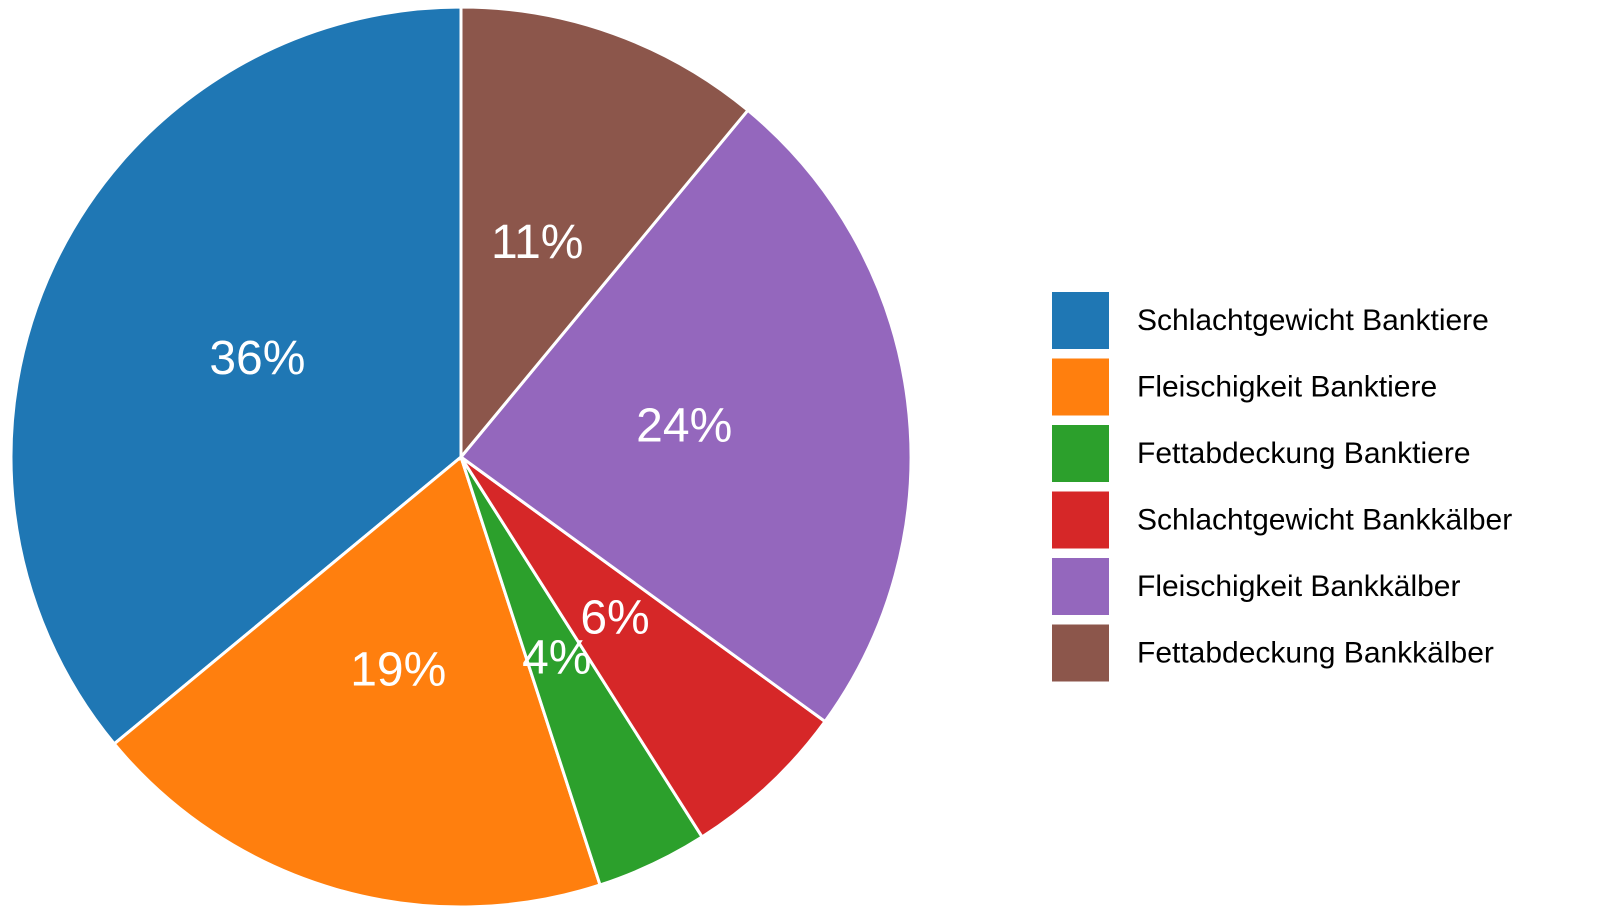 This screenshot has width=1601, height=922. Describe the element at coordinates (1324, 519) in the screenshot. I see `legend-label: Schlachtgewicht Bankkälber` at that location.